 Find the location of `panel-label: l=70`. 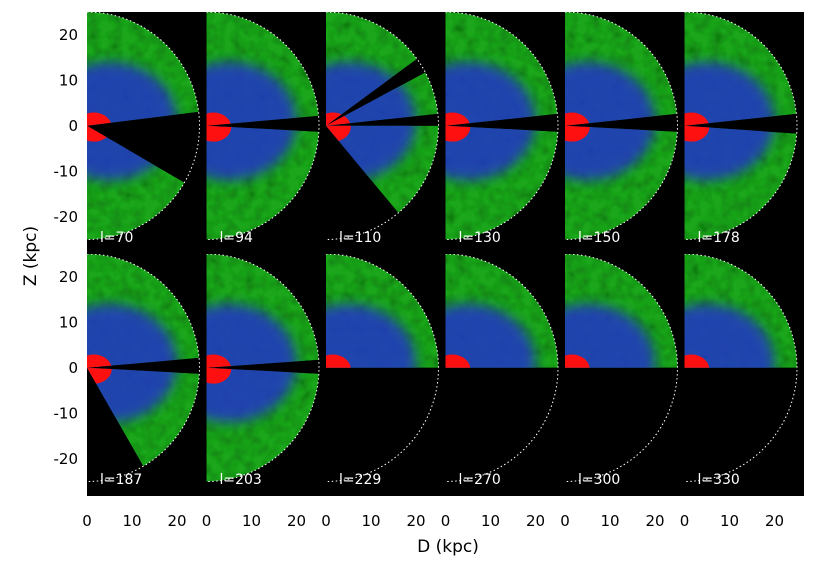

panel-label: l=70 is located at coordinates (116, 238).